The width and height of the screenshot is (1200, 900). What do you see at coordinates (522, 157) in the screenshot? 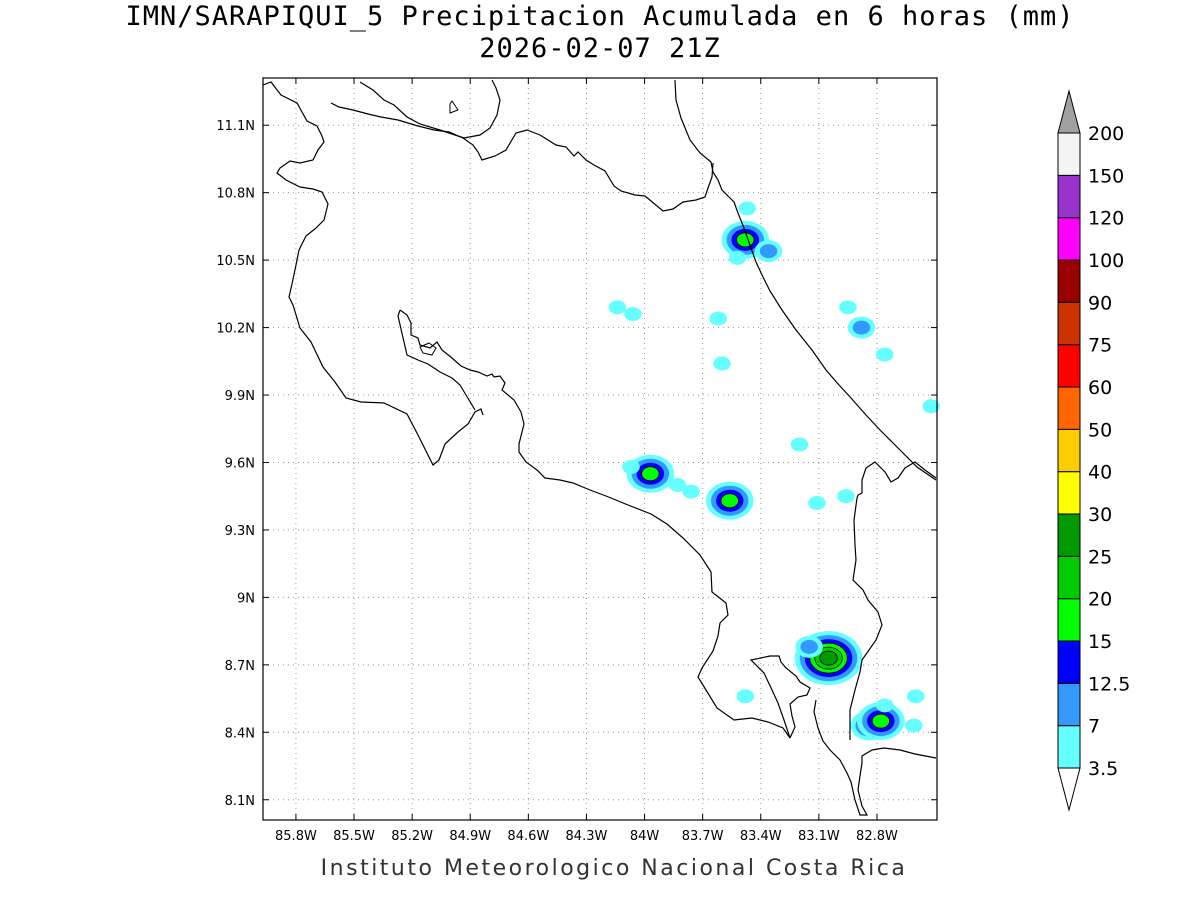
I see `lake-nicaragua-shore` at bounding box center [522, 157].